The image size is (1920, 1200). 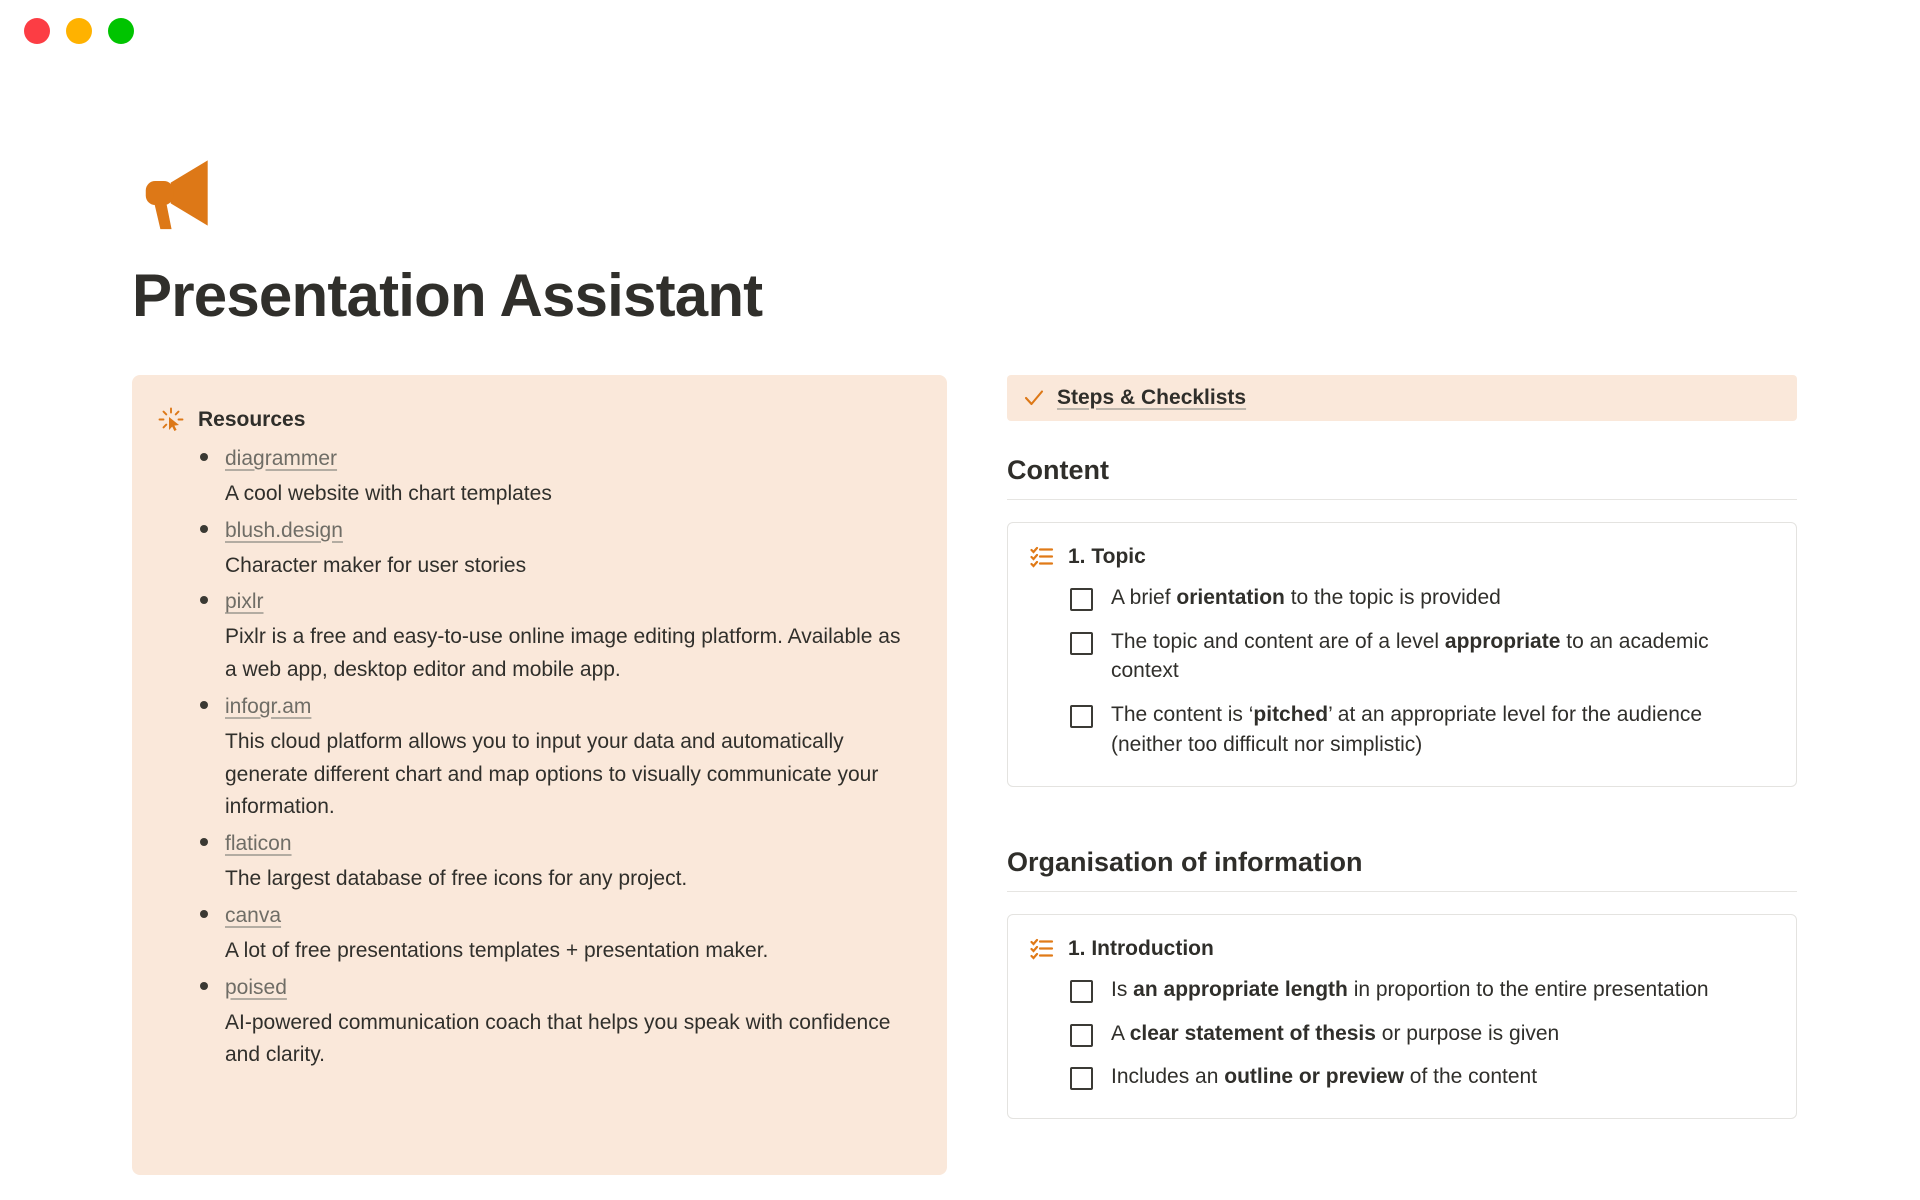 I want to click on window-titlebar, so click(x=960, y=31).